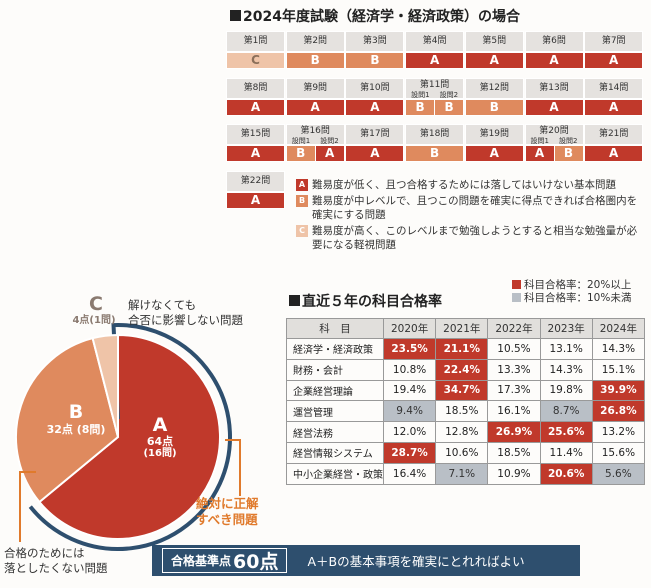 This screenshot has width=651, height=588. I want to click on header-subject: 科 目, so click(335, 328).